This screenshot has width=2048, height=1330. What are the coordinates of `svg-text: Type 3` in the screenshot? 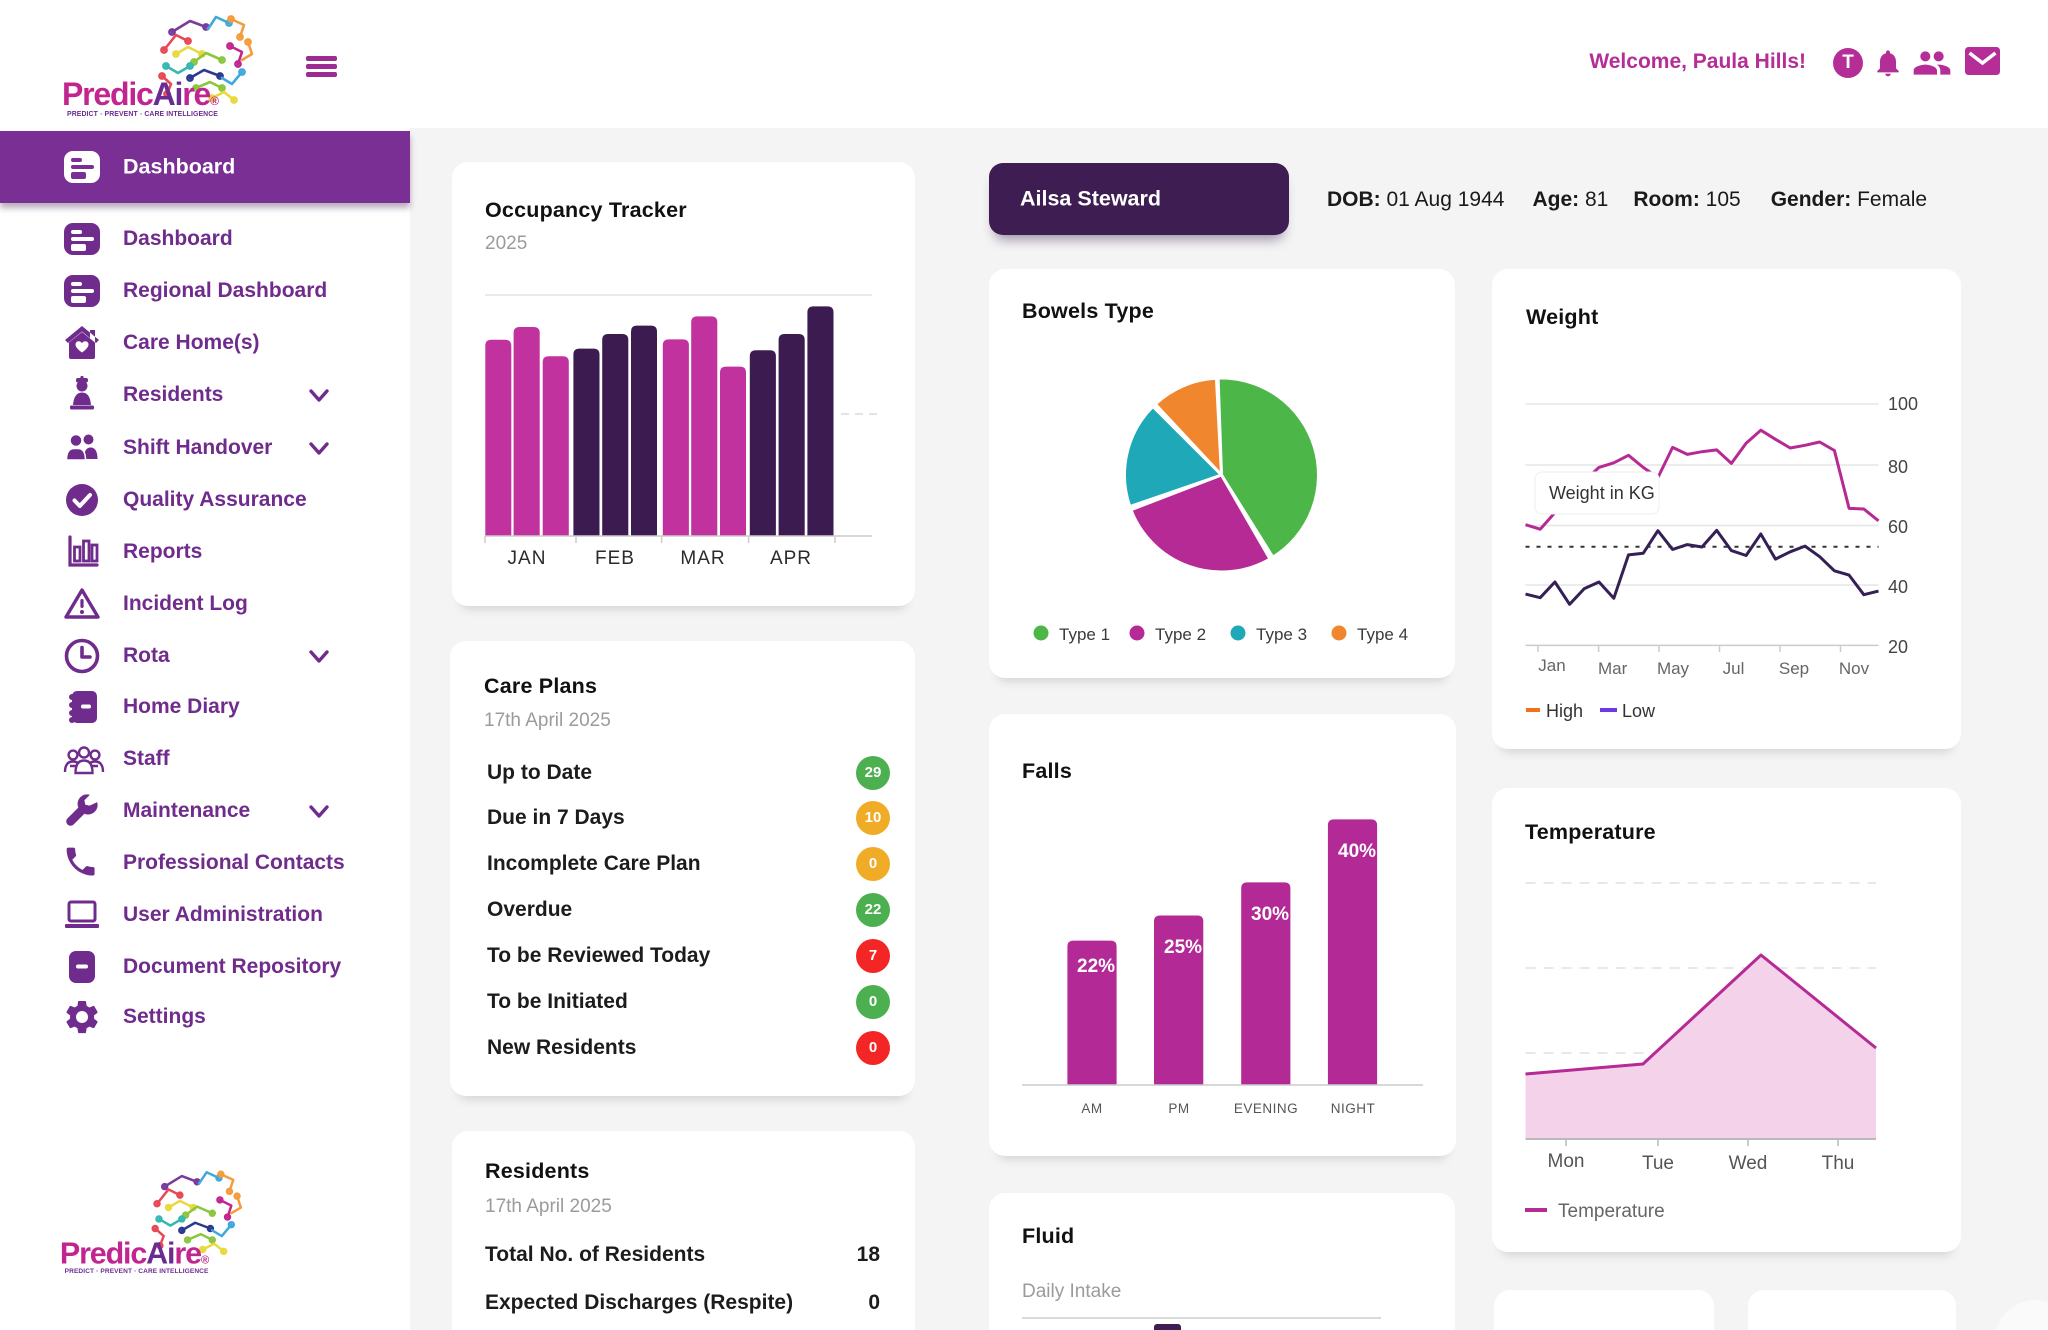 It's located at (1281, 634).